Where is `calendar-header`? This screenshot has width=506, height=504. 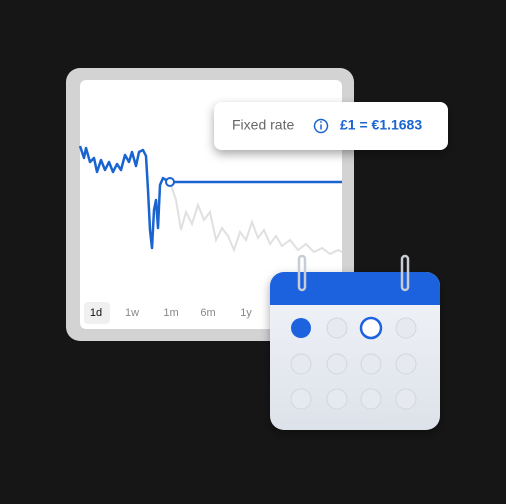
calendar-header is located at coordinates (355, 288).